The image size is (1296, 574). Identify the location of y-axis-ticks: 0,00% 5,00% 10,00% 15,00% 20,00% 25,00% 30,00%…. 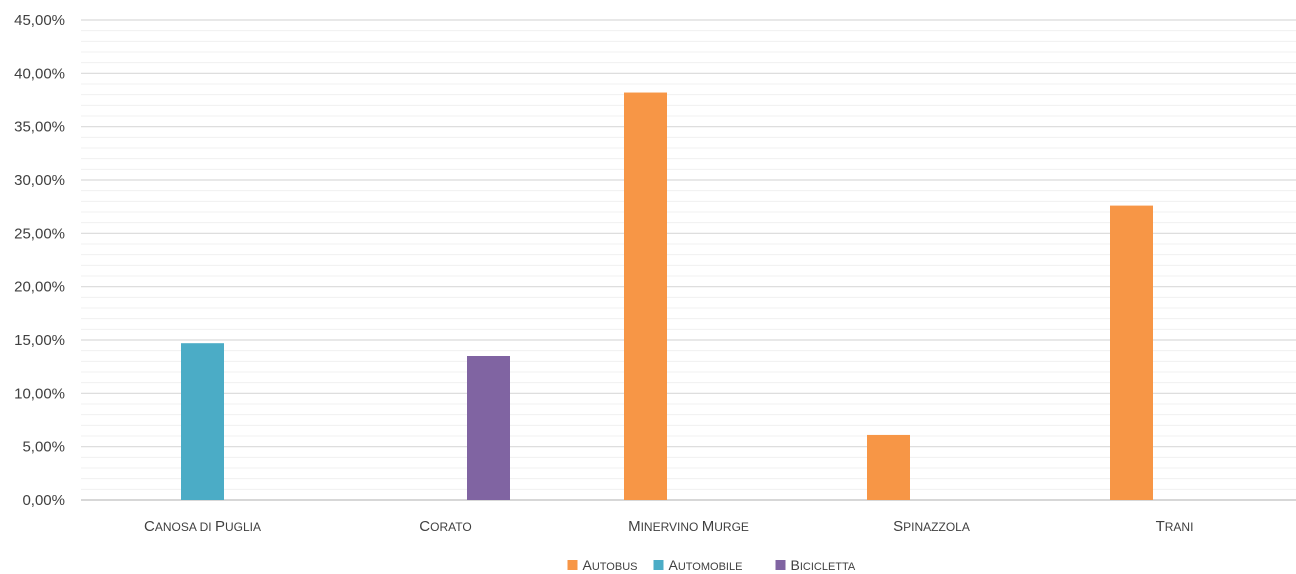
(39, 260).